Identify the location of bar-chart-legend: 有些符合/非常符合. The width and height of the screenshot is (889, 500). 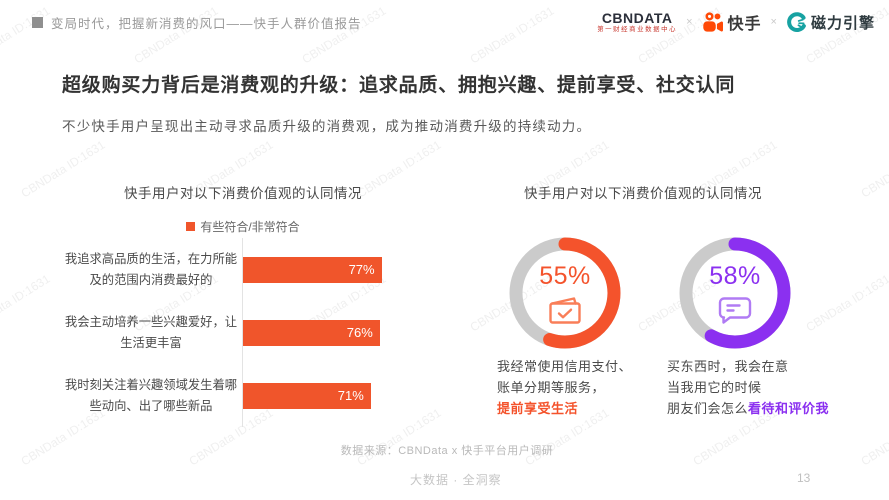
(243, 226).